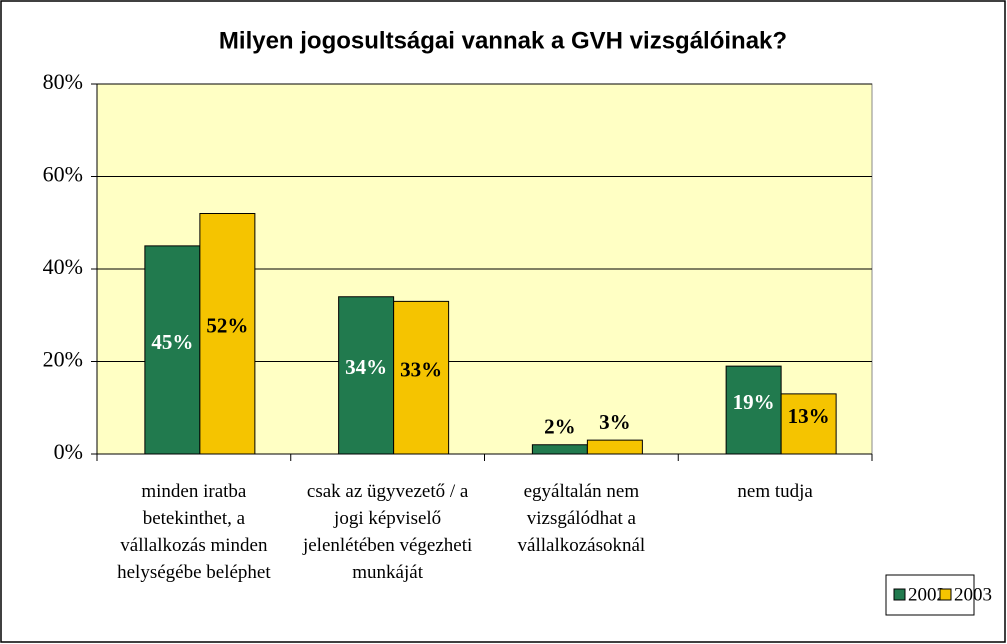 Image resolution: width=1007 pixels, height=644 pixels. I want to click on y-tick-label: 80%, so click(63, 81).